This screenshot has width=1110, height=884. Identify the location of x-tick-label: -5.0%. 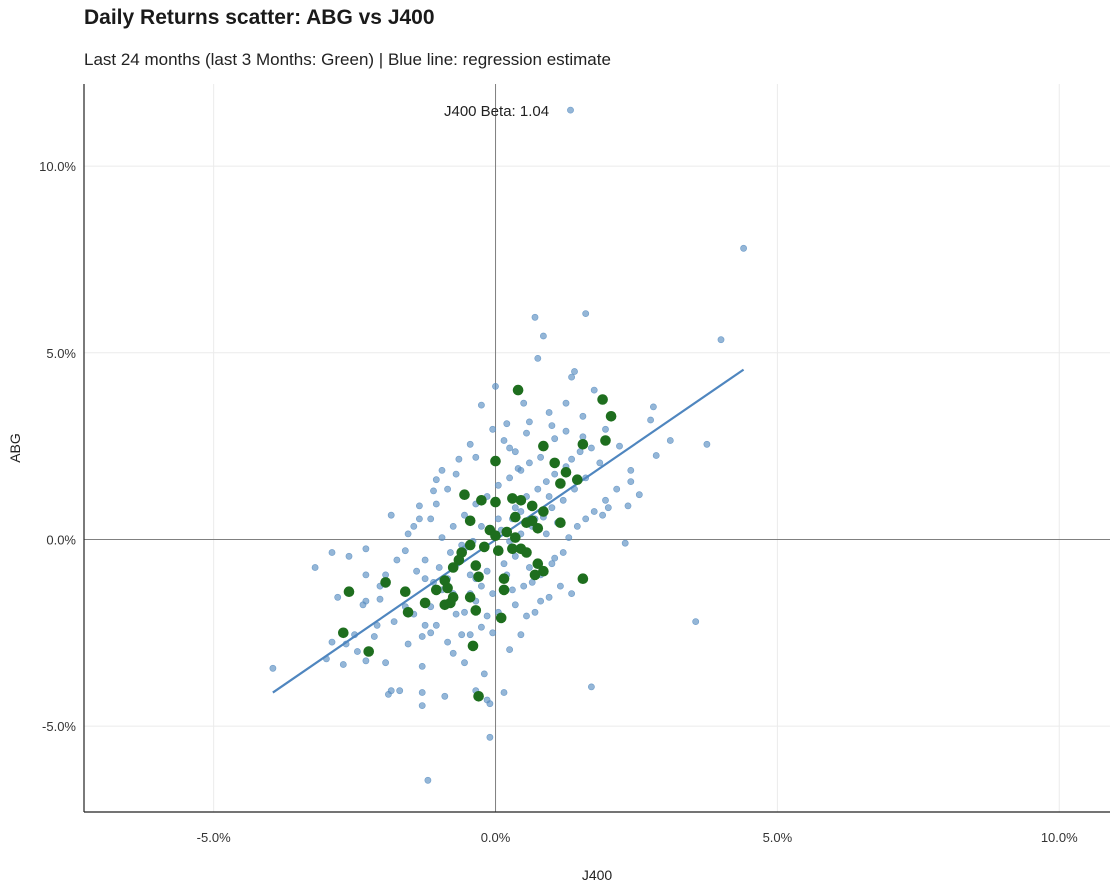
(214, 837).